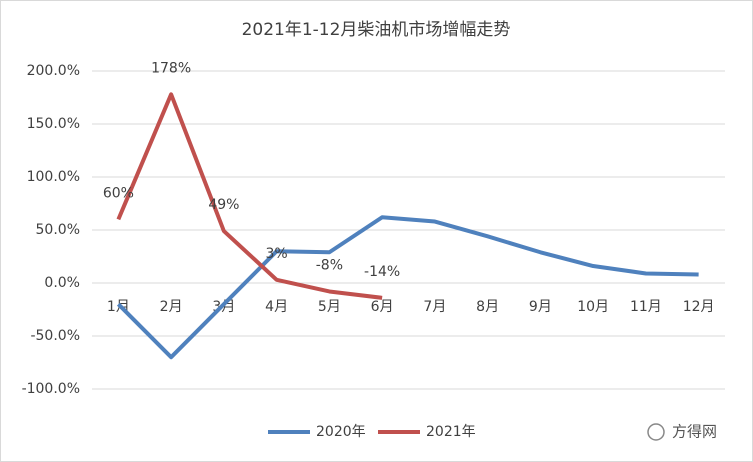 The width and height of the screenshot is (753, 462). Describe the element at coordinates (62, 283) in the screenshot. I see `y-tick-label: 0.0%` at that location.